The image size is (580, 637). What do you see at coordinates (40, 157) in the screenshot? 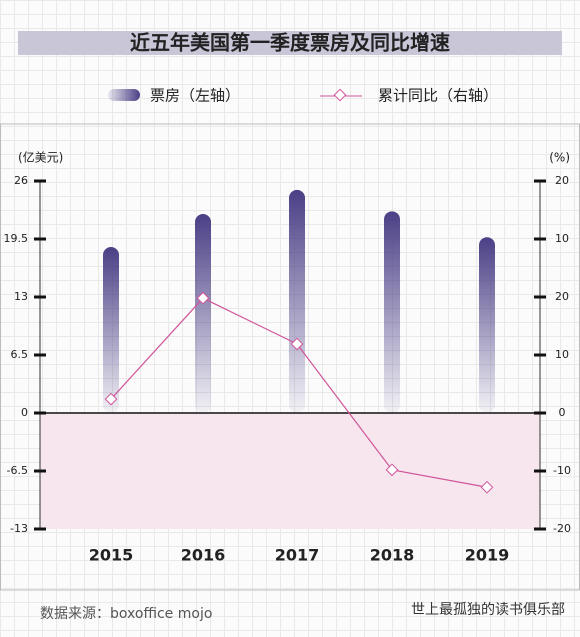
I see `y-axis-label: (亿美元)` at bounding box center [40, 157].